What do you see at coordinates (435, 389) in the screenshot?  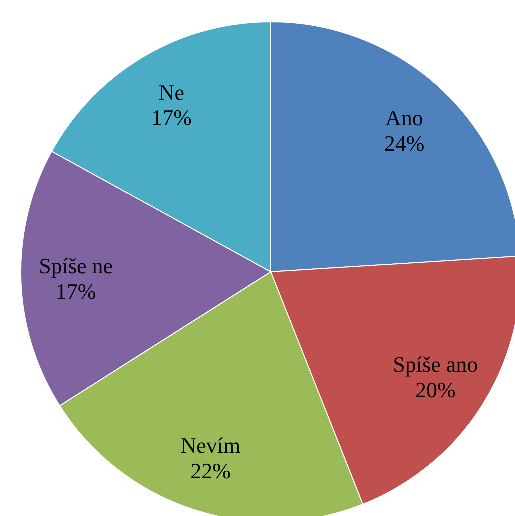 I see `data-label: 20%` at bounding box center [435, 389].